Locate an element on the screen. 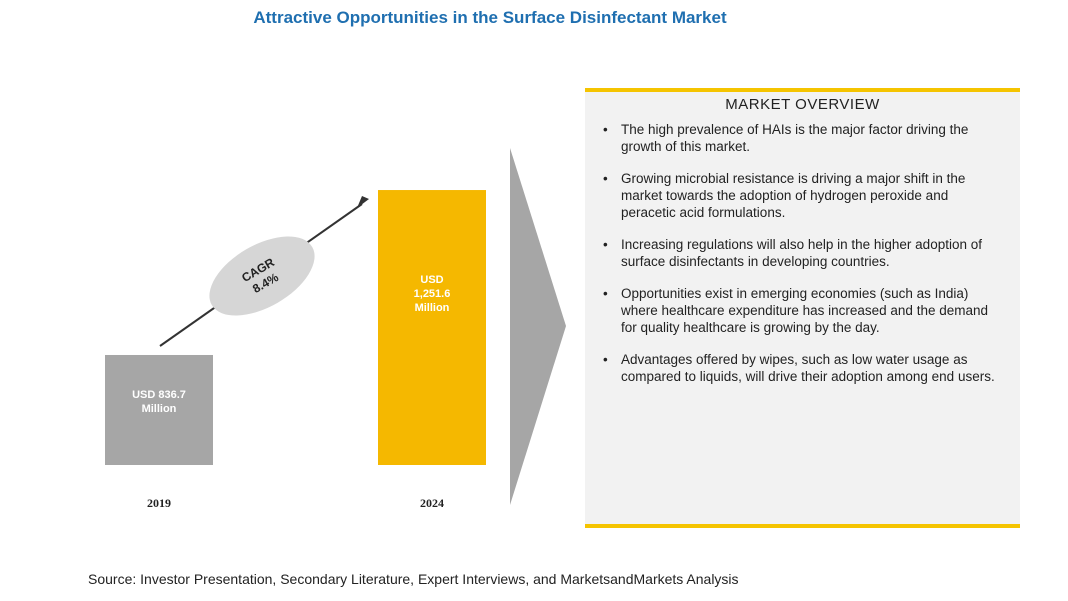  x-tick-label: 2024 is located at coordinates (432, 503).